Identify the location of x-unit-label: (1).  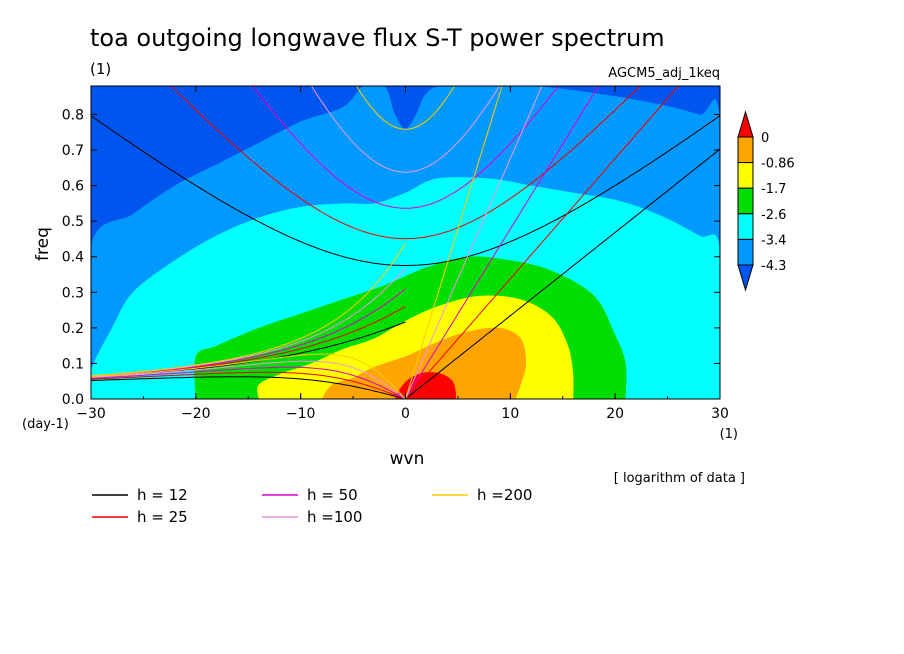
(729, 434).